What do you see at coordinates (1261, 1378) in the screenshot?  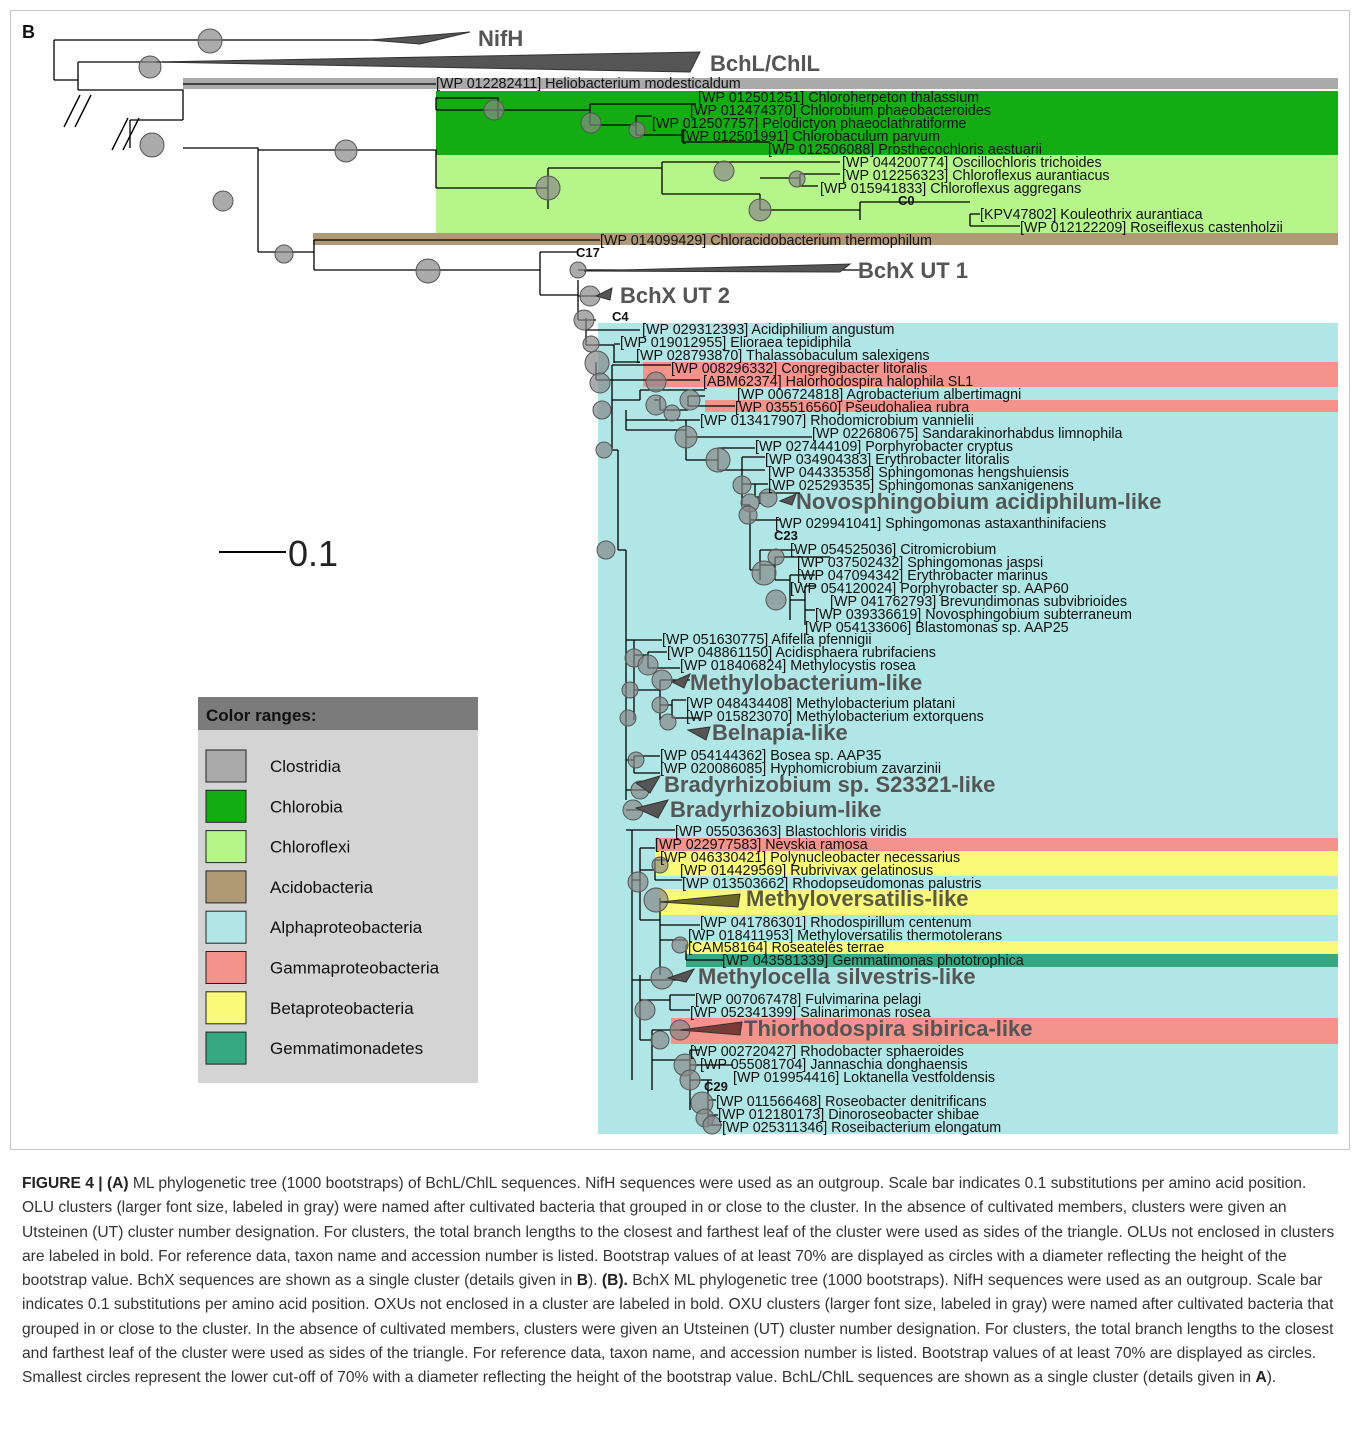 I see `caption-ref-a: A` at bounding box center [1261, 1378].